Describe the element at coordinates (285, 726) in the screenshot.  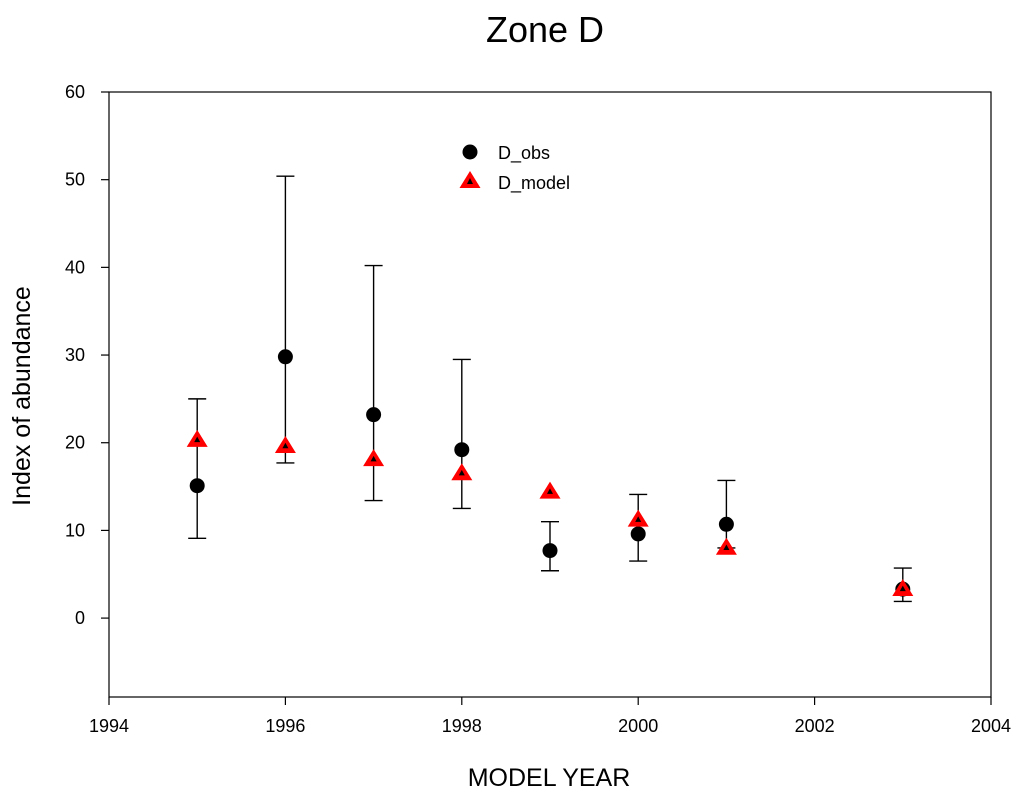
I see `x-tick-label: 1996` at that location.